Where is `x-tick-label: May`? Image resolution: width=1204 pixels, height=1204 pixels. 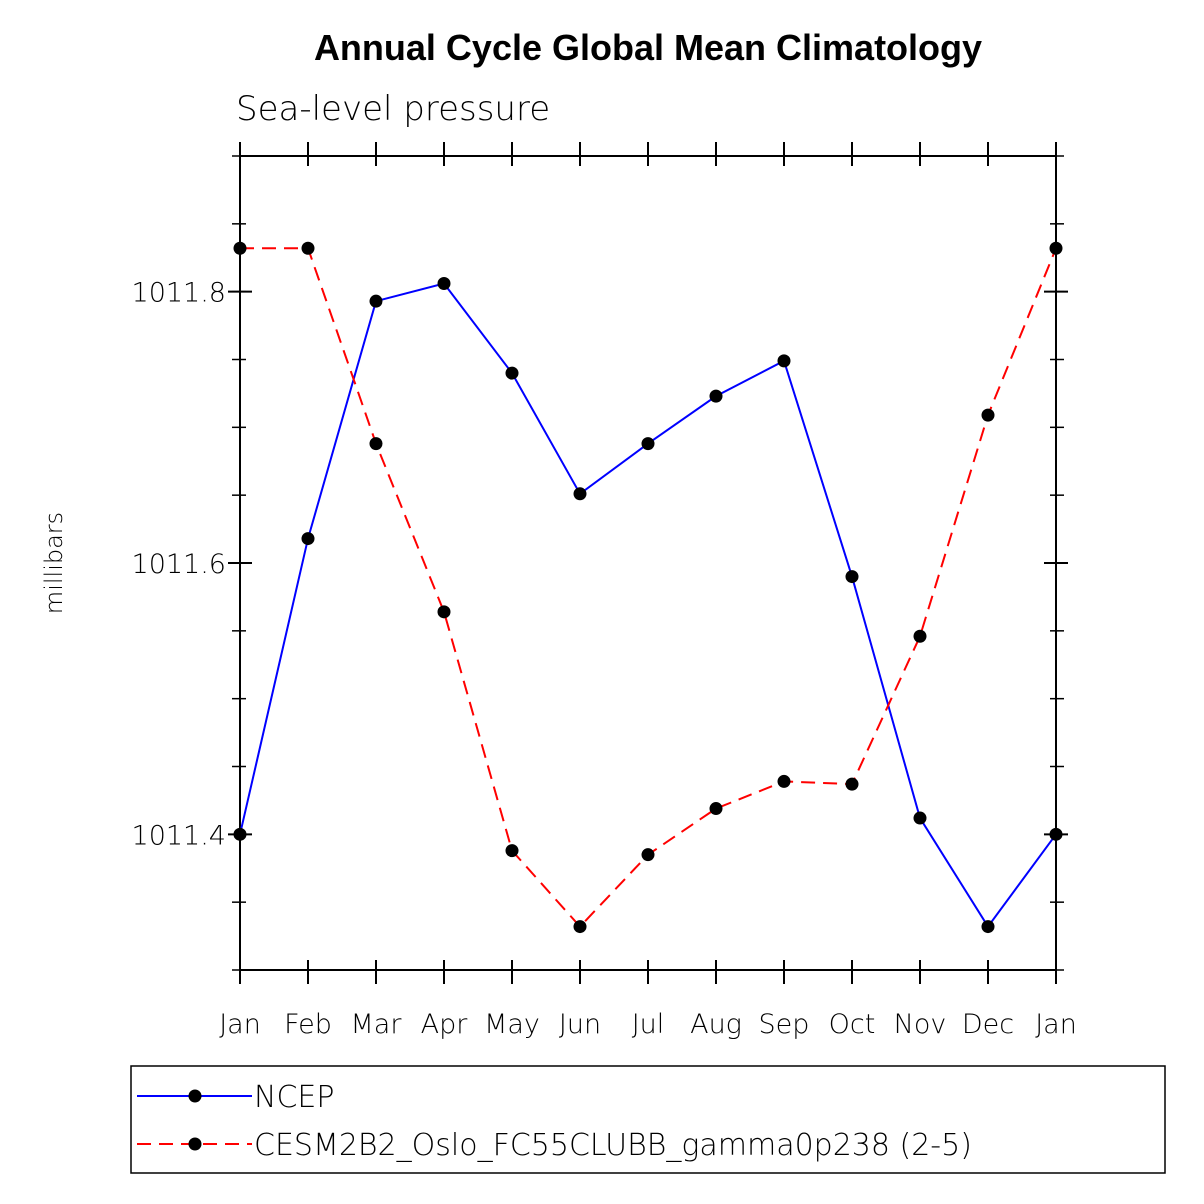 x-tick-label: May is located at coordinates (512, 1024).